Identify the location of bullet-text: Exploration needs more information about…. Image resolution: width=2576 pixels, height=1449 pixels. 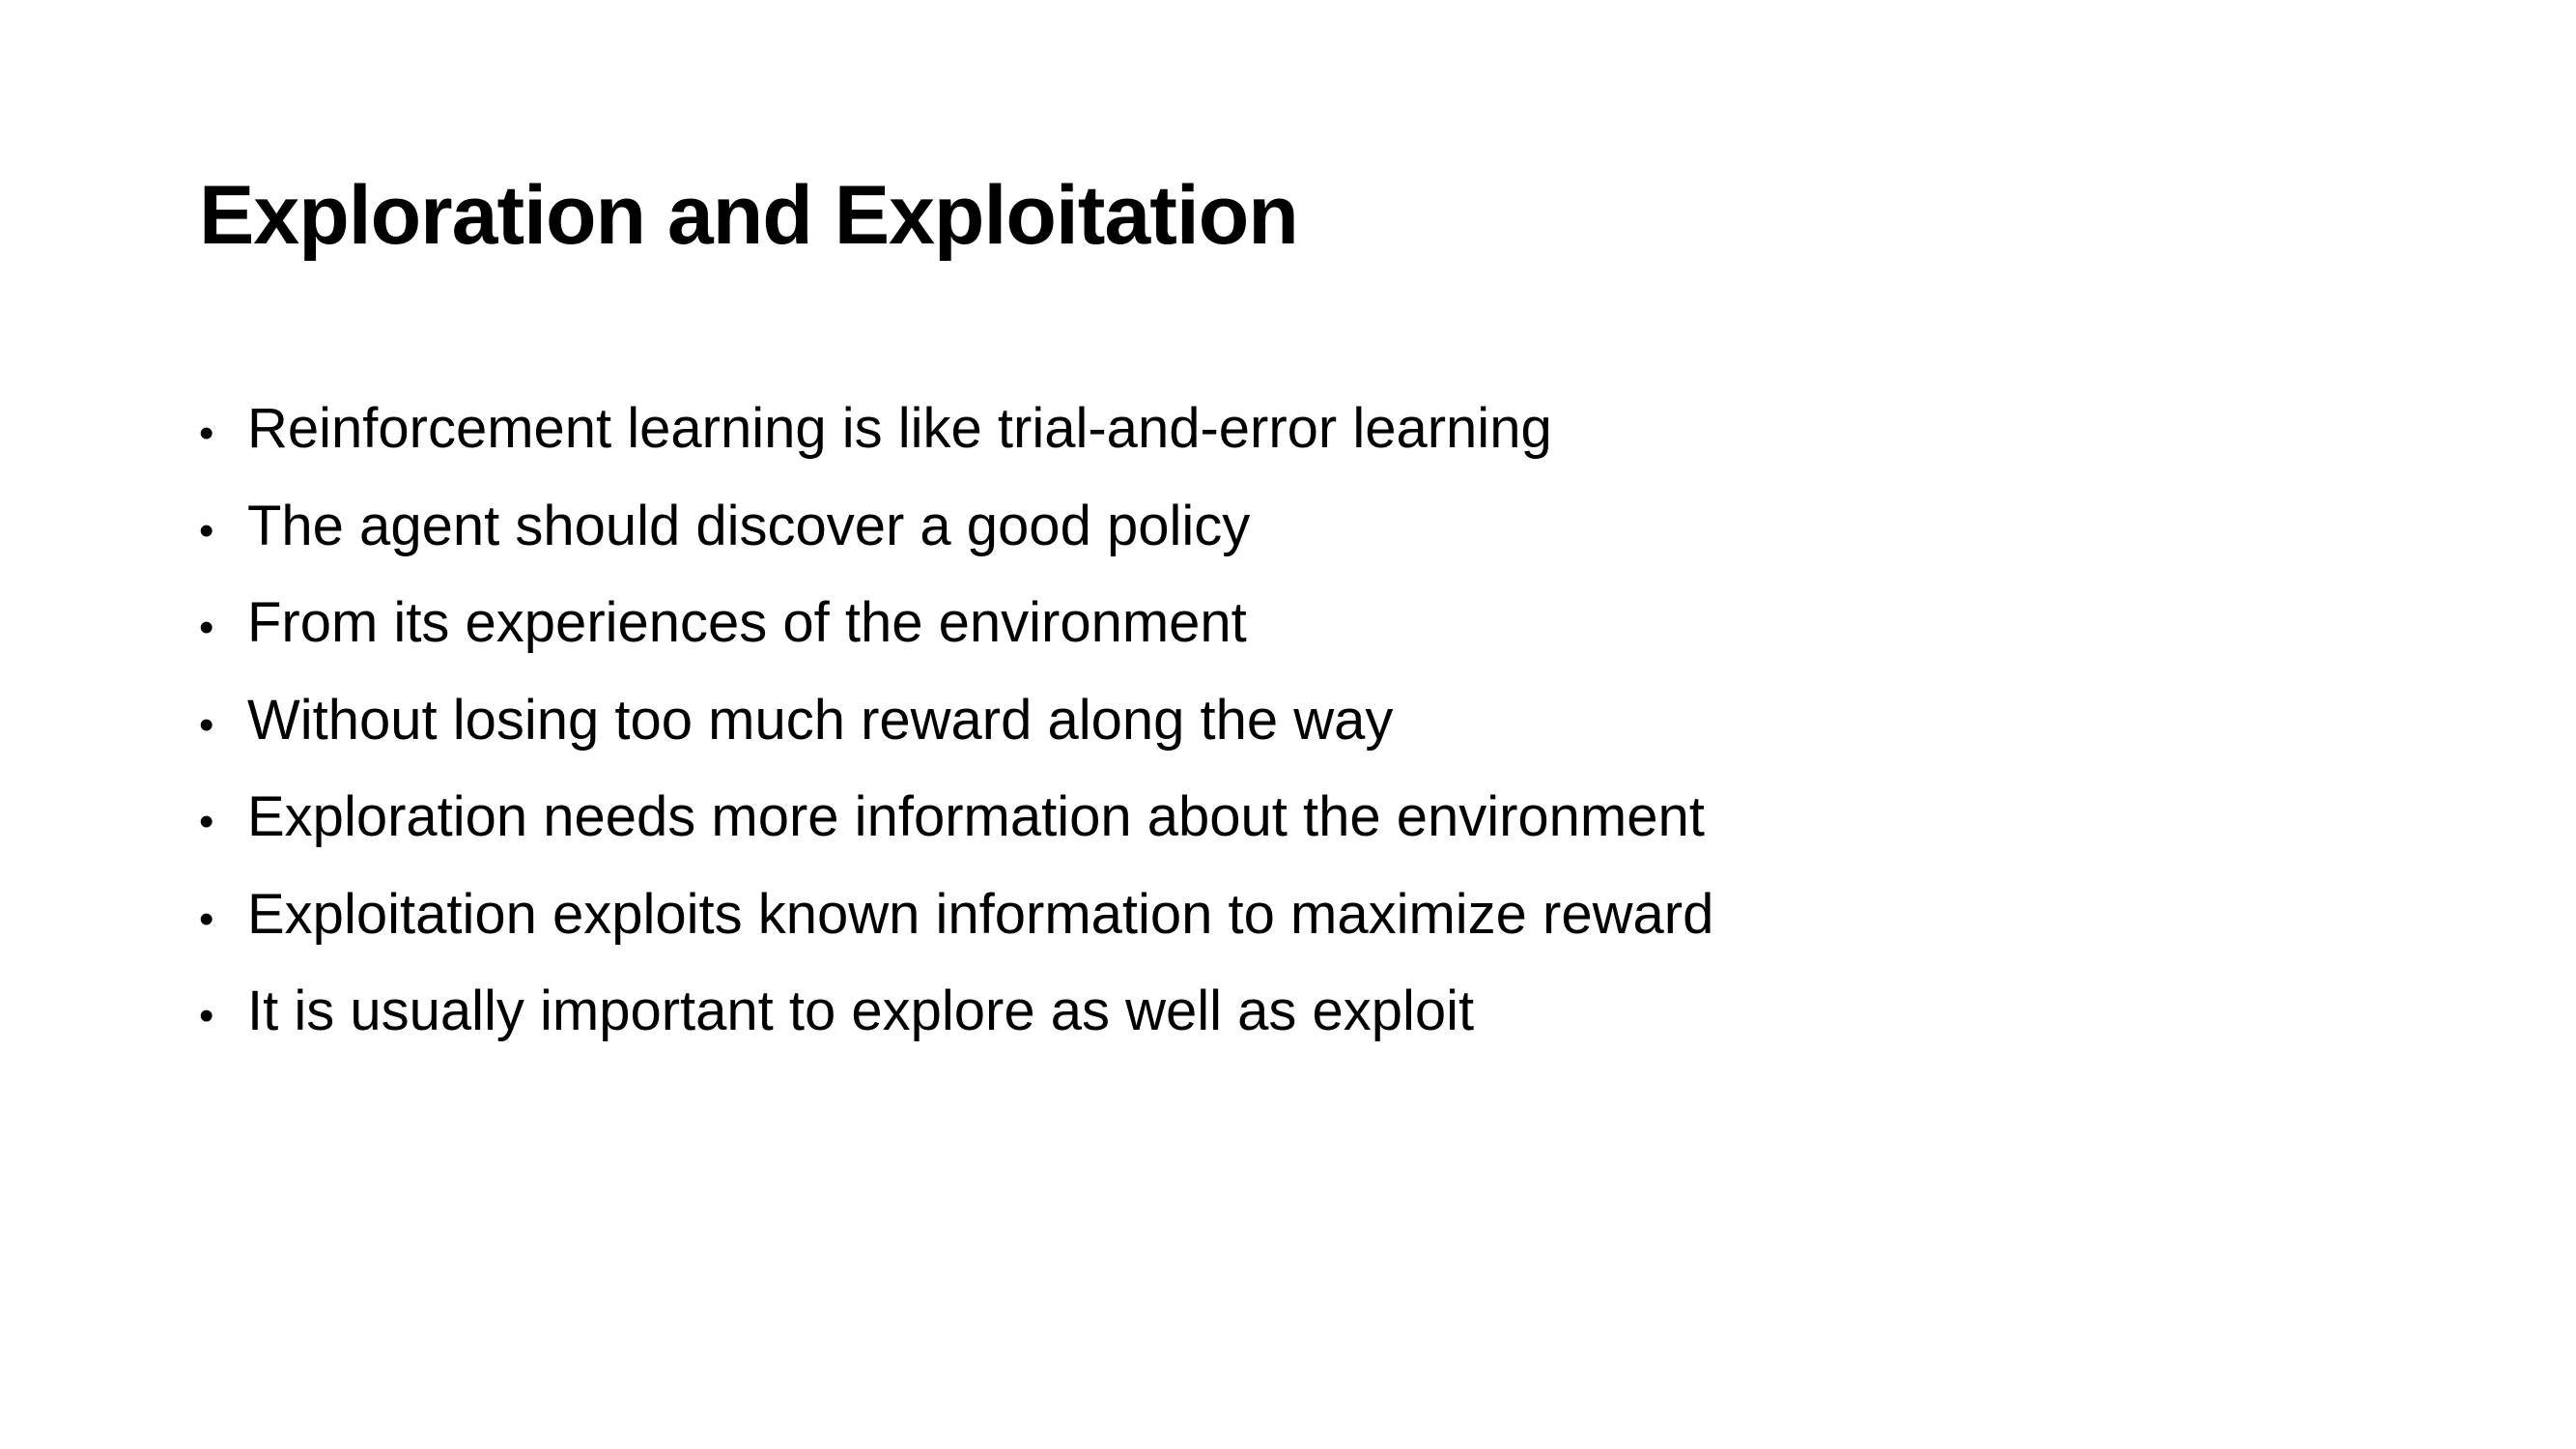
(976, 817).